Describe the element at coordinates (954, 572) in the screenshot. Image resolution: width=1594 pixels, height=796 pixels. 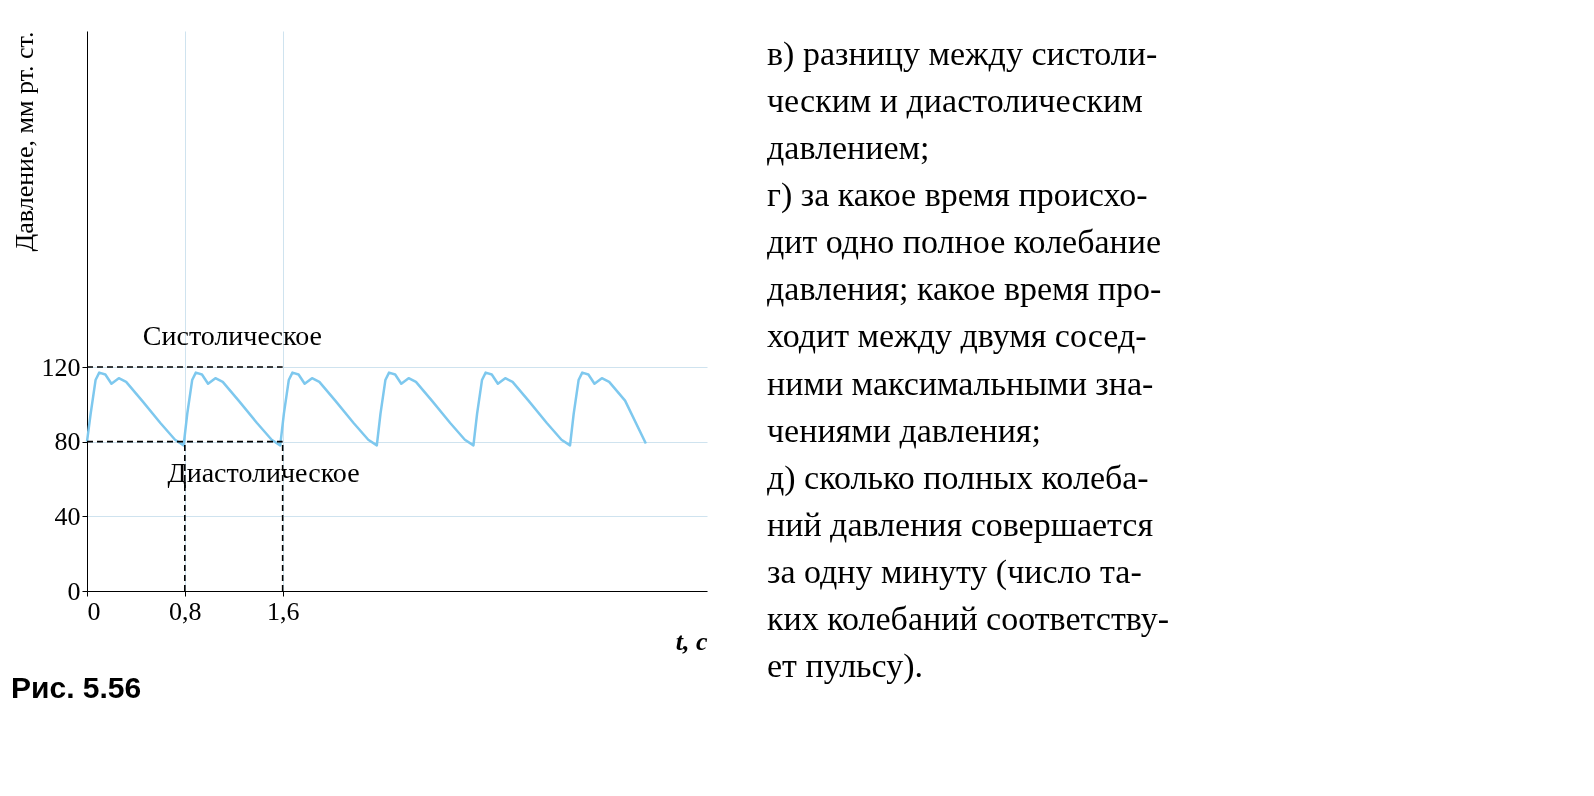
I see `text: за одну минуту (число та-` at that location.